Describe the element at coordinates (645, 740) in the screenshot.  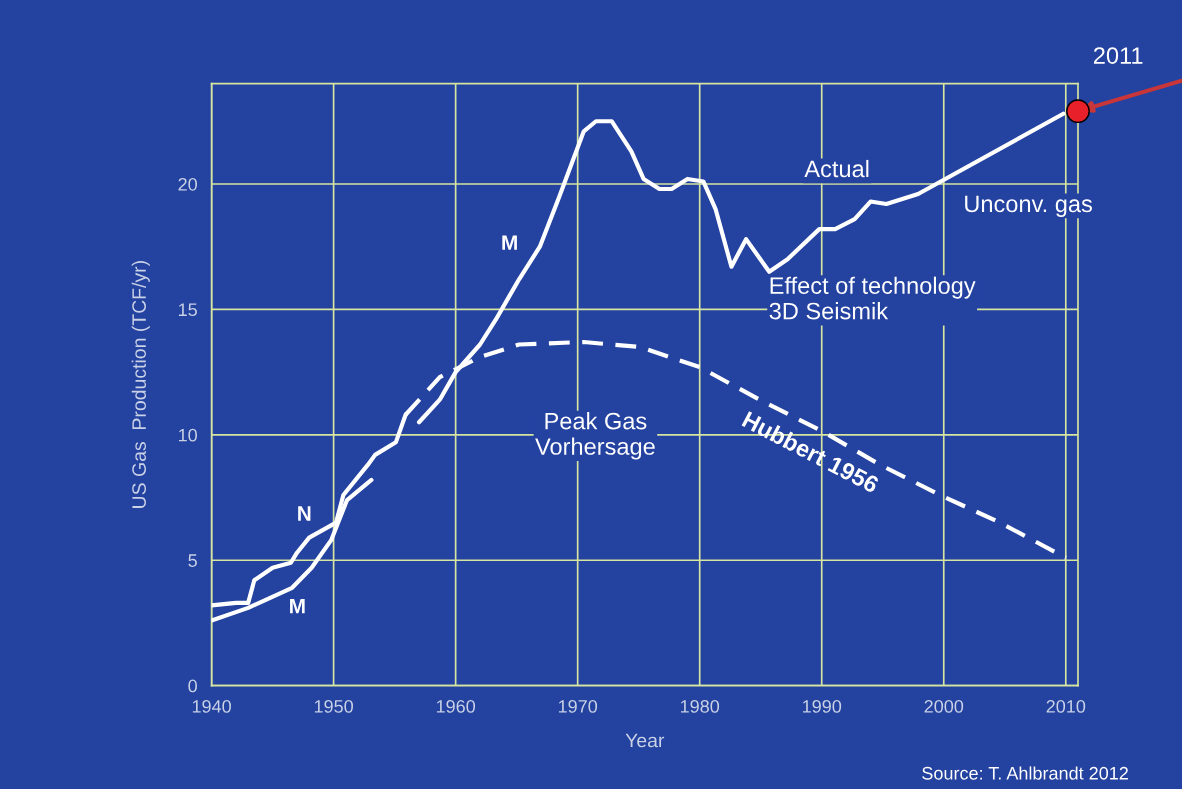
I see `x-axis-title: Year` at that location.